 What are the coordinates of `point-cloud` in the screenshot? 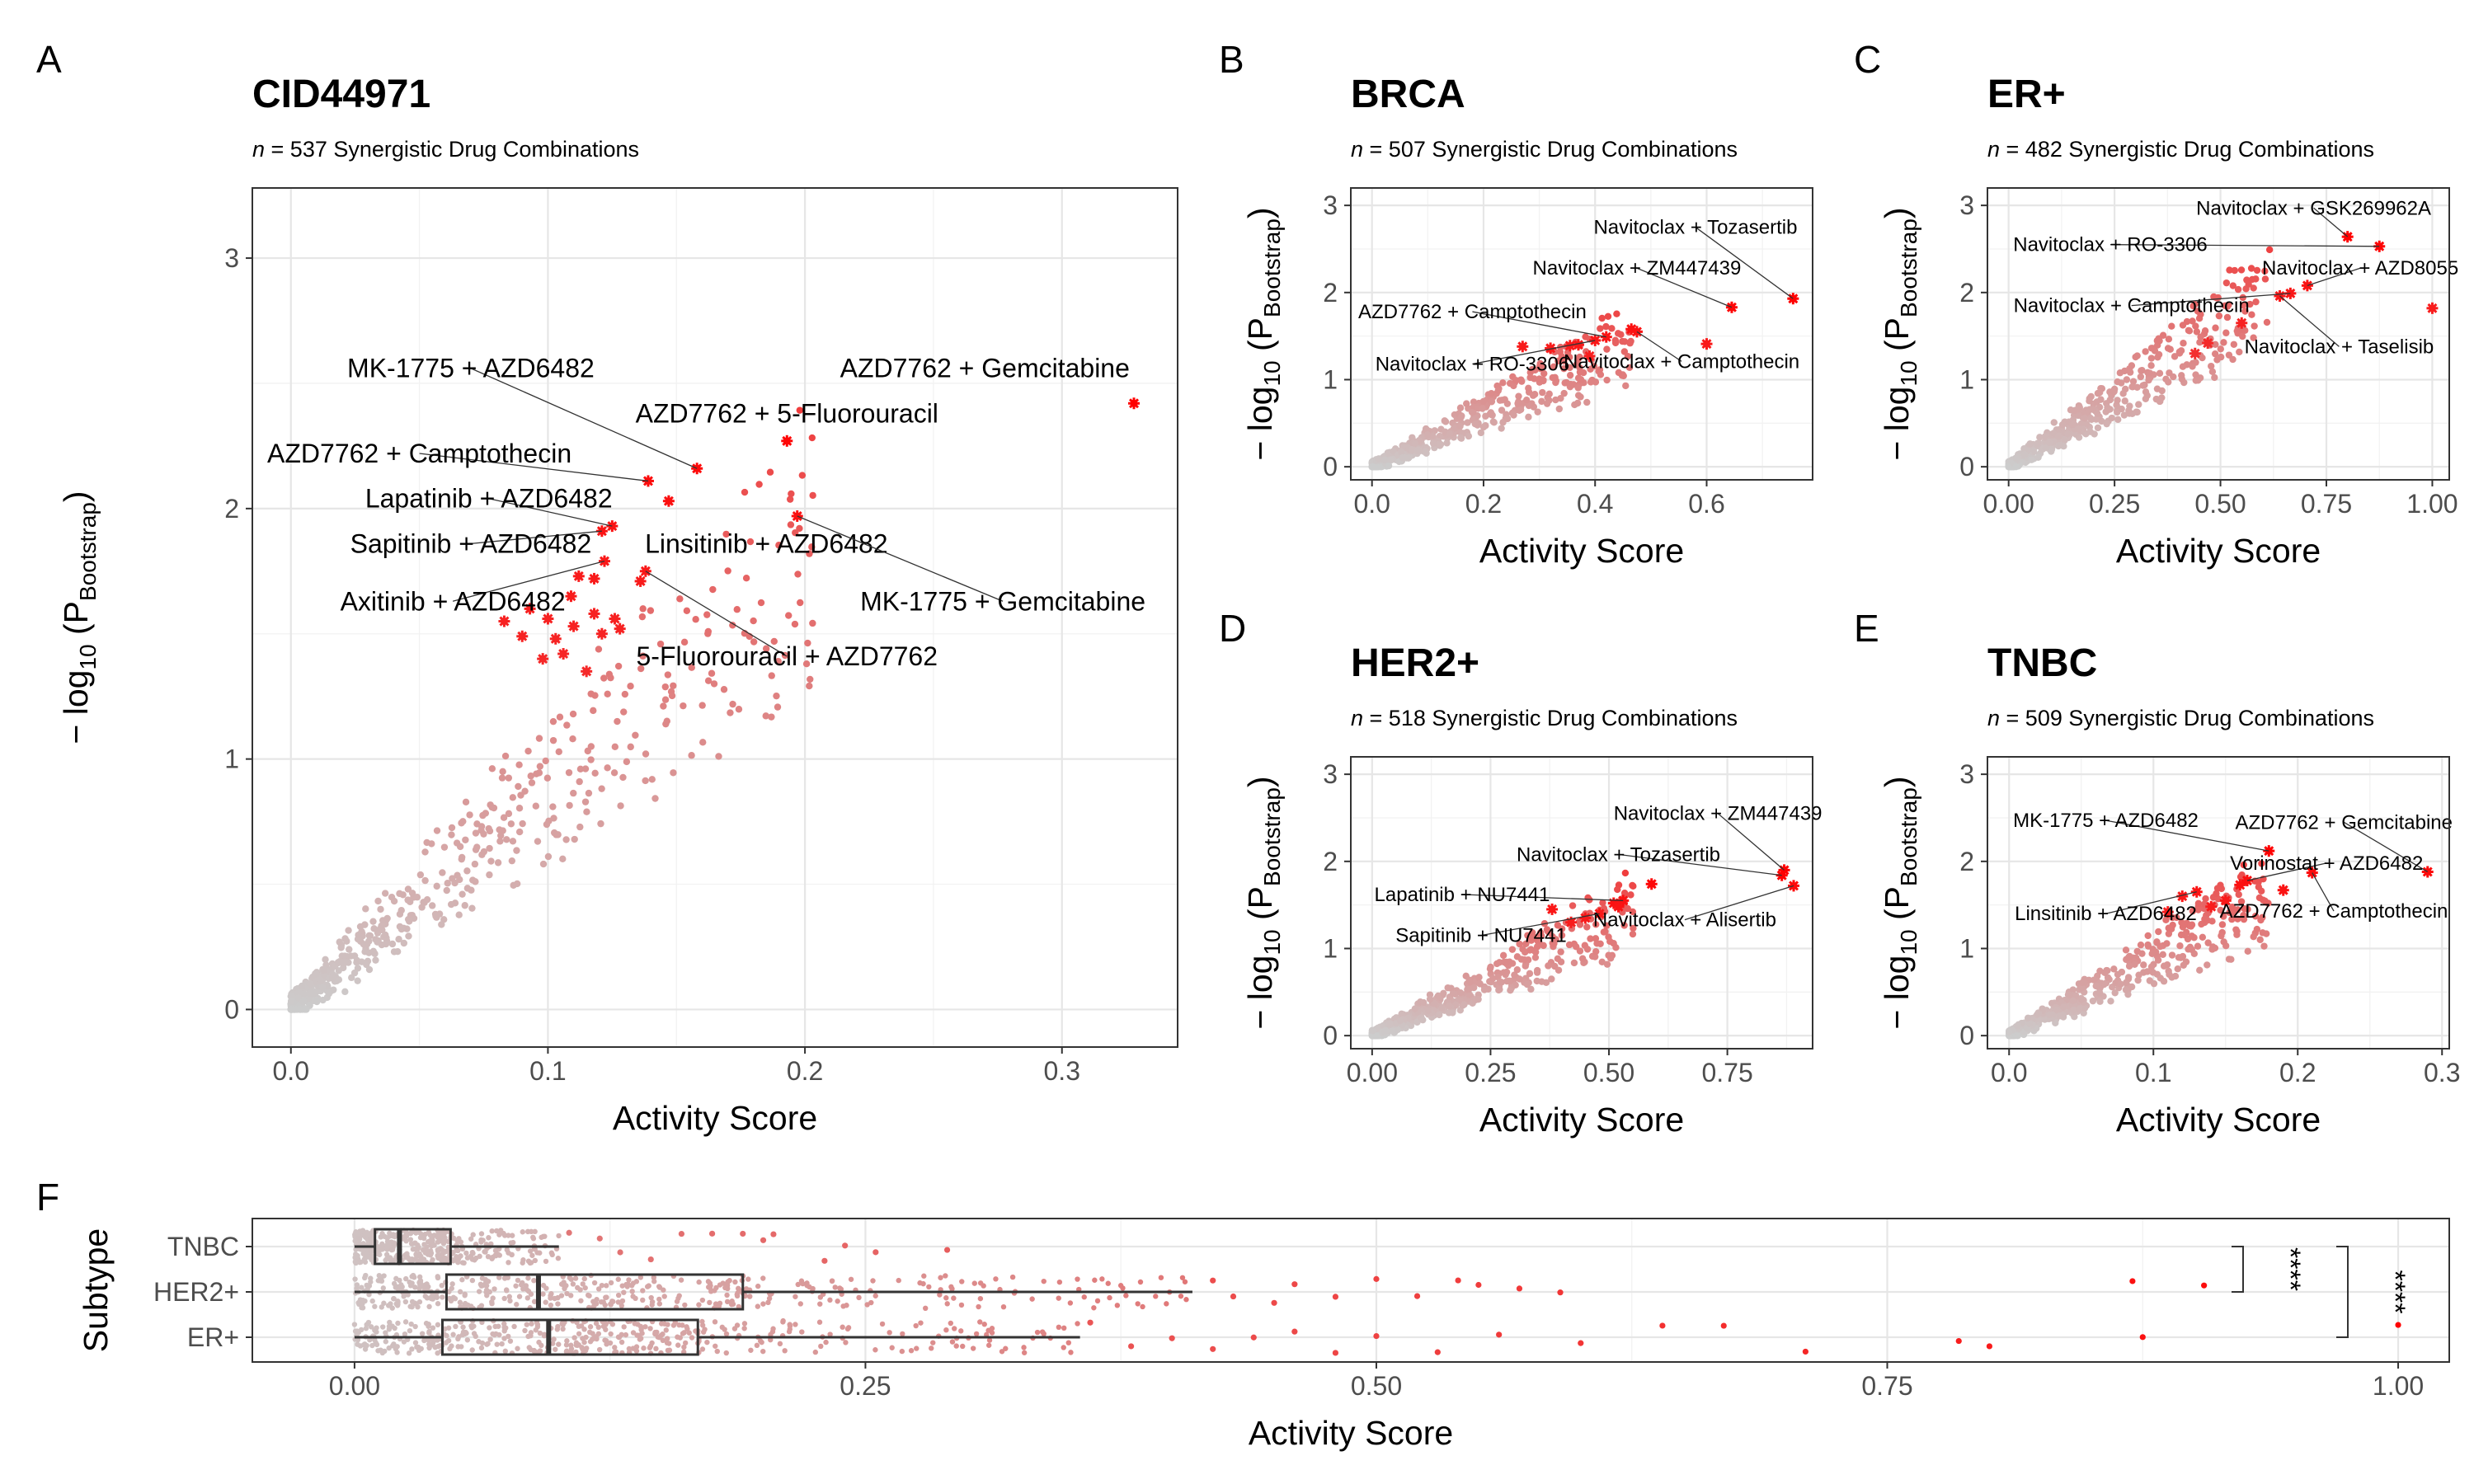 It's located at (551, 709).